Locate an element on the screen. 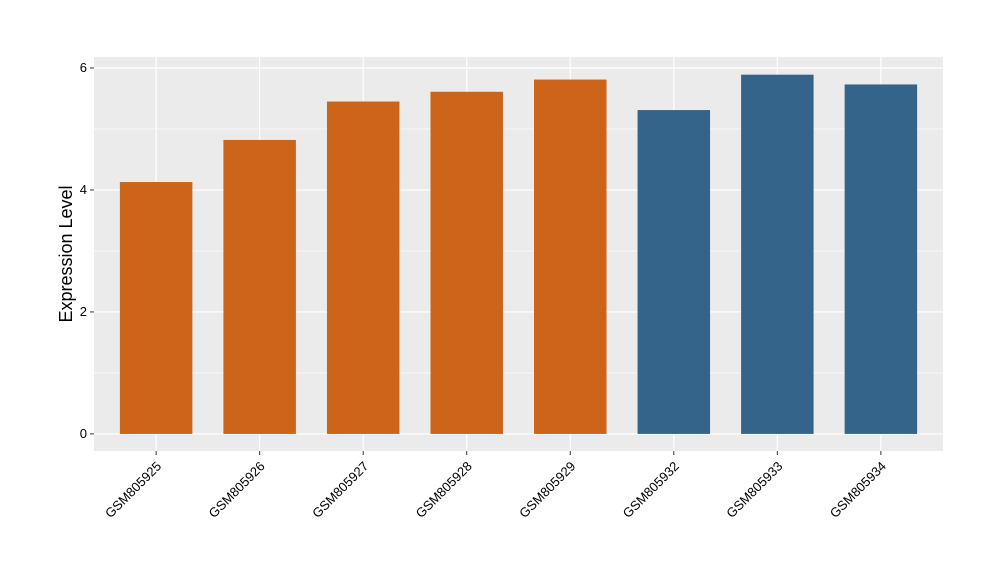  bar-GSM805927 is located at coordinates (363, 267).